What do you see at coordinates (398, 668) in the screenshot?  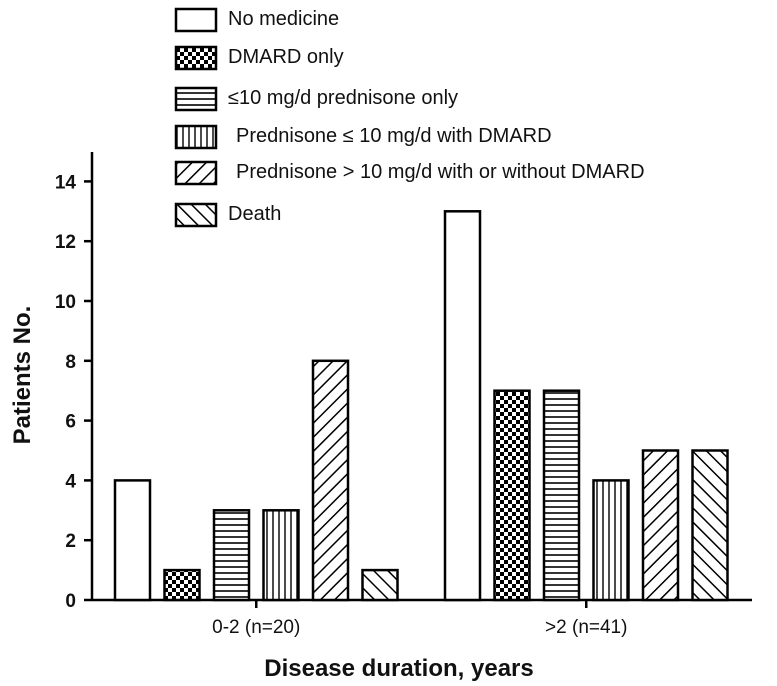 I see `x-axis-title: Disease duration, years` at bounding box center [398, 668].